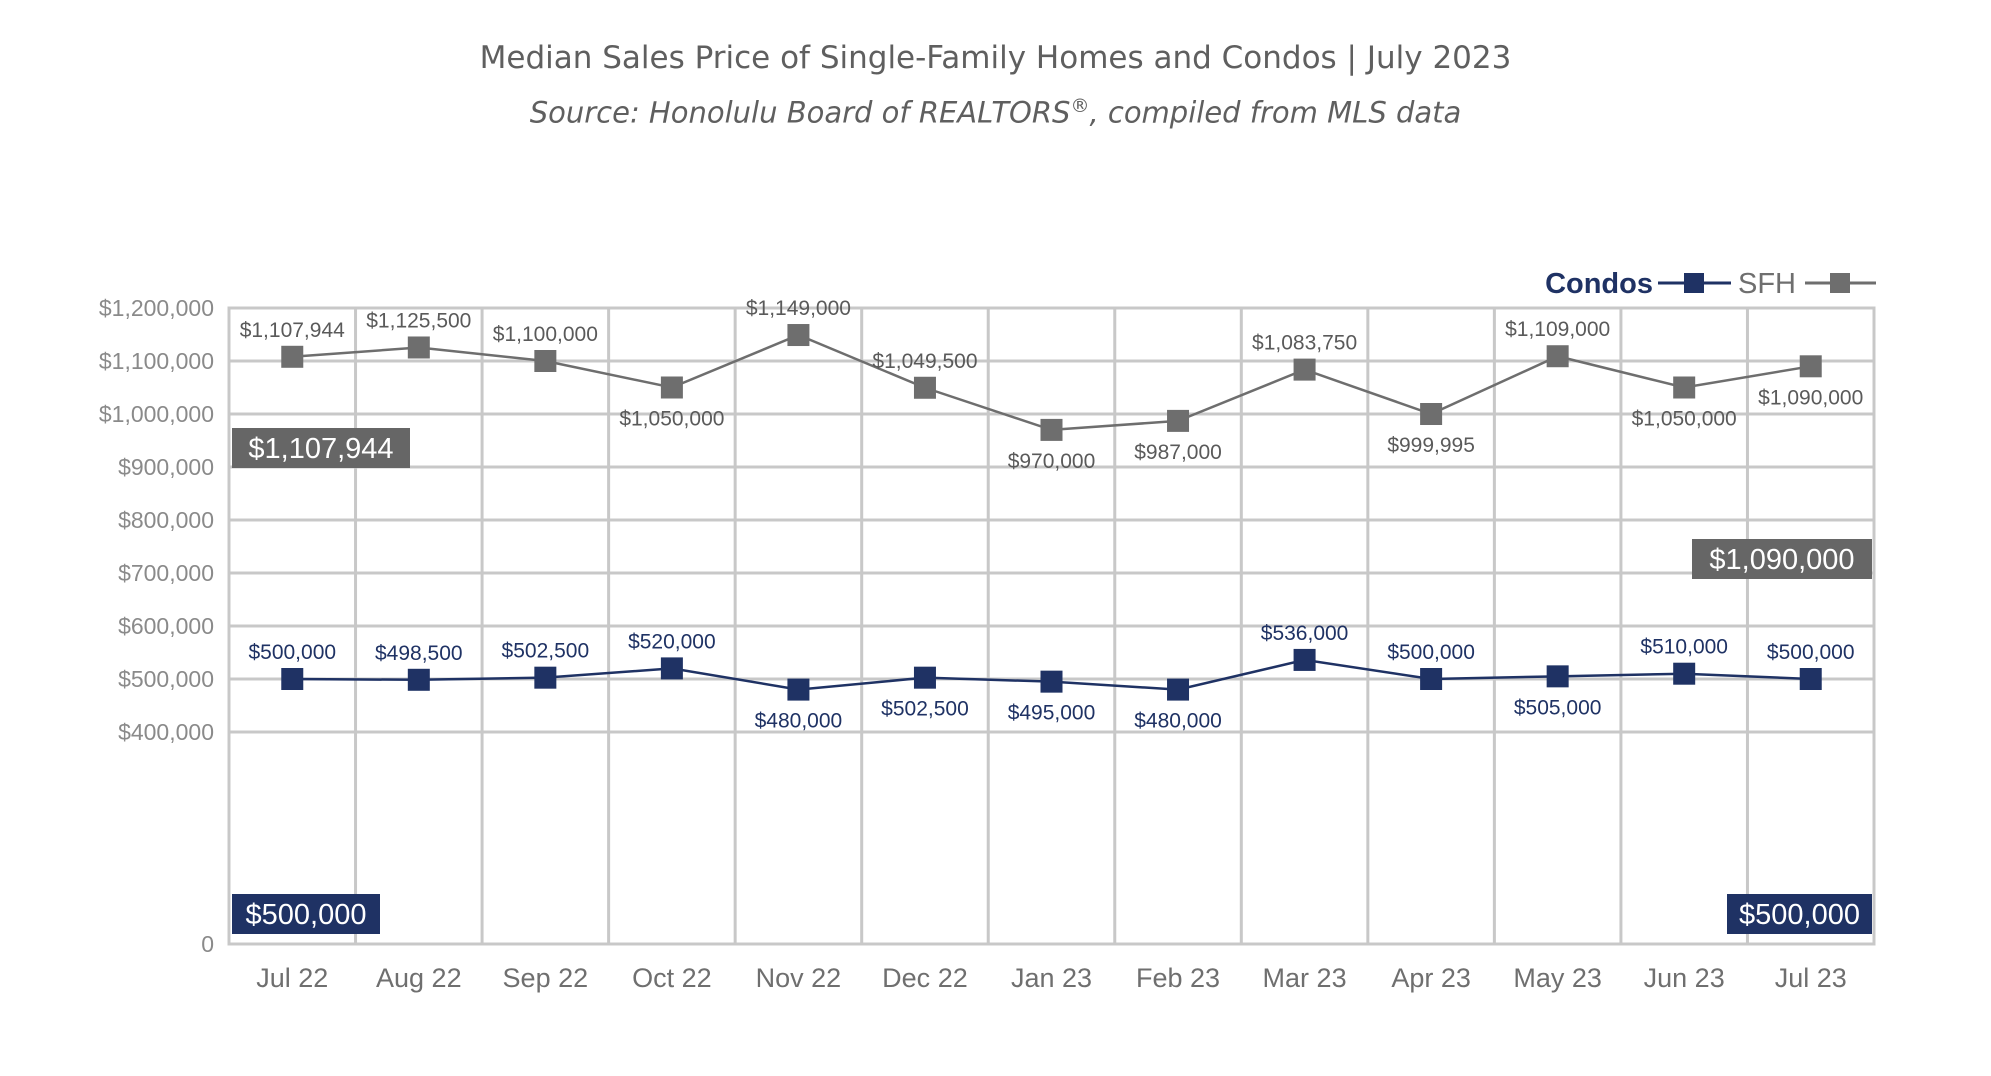 Image resolution: width=1991 pixels, height=1076 pixels. I want to click on legend-condos-label: Condos, so click(1599, 284).